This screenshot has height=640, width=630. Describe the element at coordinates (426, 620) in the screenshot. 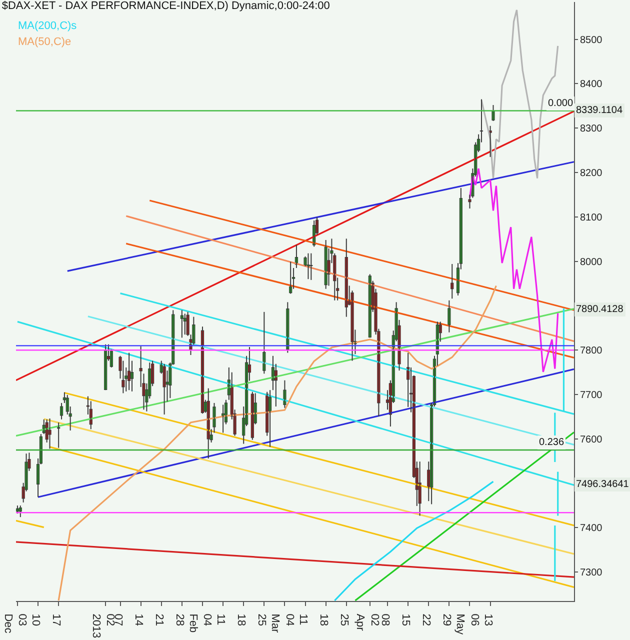

I see `x-tick-label: 22` at that location.